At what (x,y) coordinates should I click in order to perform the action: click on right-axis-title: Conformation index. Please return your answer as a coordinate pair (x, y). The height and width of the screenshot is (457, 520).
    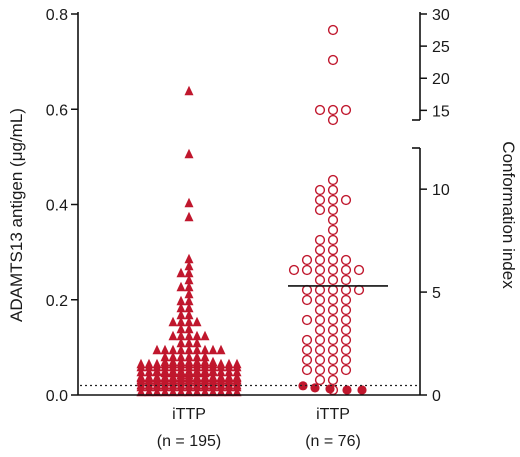
    Looking at the image, I should click on (508, 215).